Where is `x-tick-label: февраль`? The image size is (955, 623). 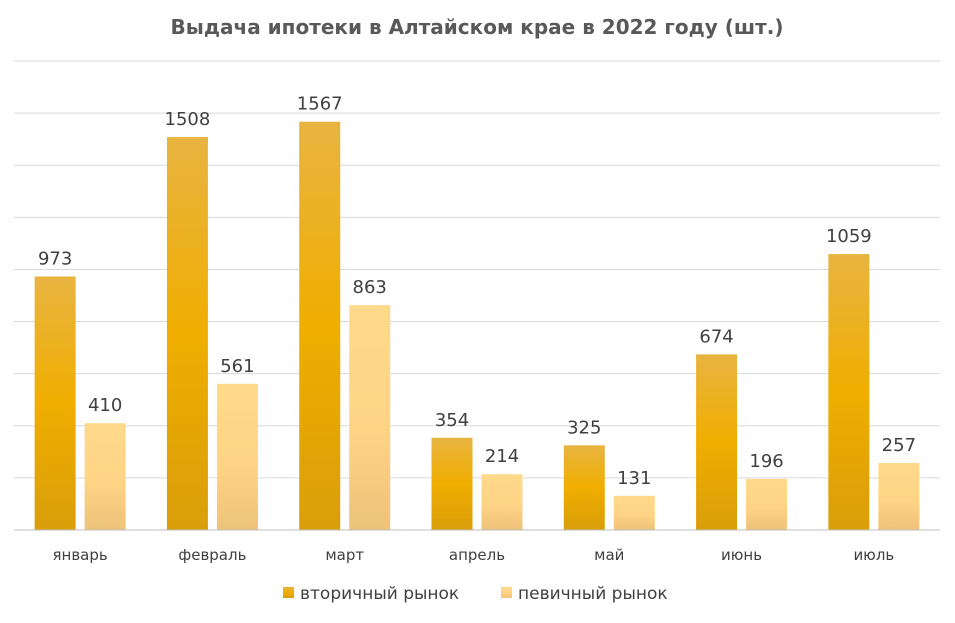 x-tick-label: февраль is located at coordinates (212, 555).